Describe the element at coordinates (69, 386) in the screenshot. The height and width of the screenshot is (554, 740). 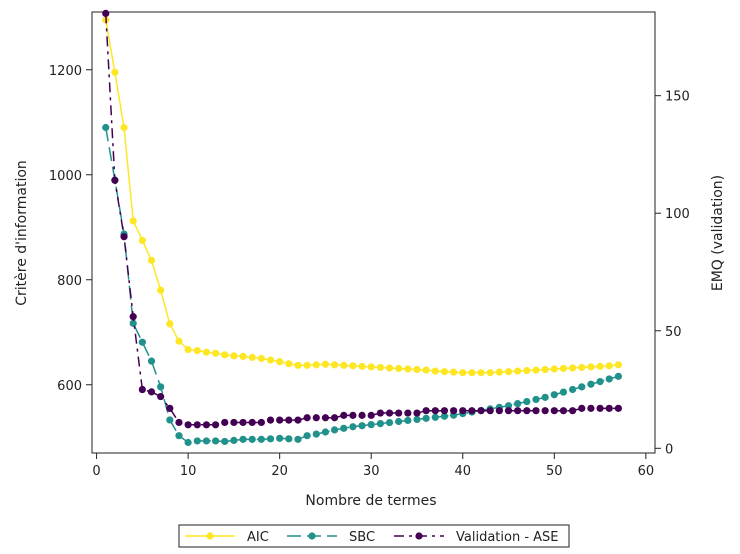
I see `y-left-tick-label: 600` at that location.